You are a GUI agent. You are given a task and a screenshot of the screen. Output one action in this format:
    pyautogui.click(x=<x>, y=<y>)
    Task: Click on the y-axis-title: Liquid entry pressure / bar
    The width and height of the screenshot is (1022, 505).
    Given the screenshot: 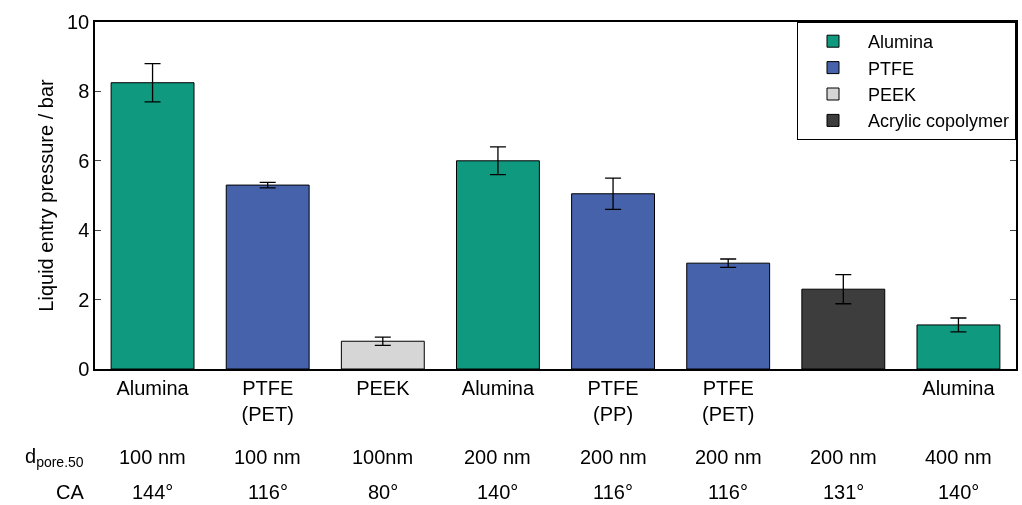 What is the action you would take?
    pyautogui.click(x=46, y=195)
    